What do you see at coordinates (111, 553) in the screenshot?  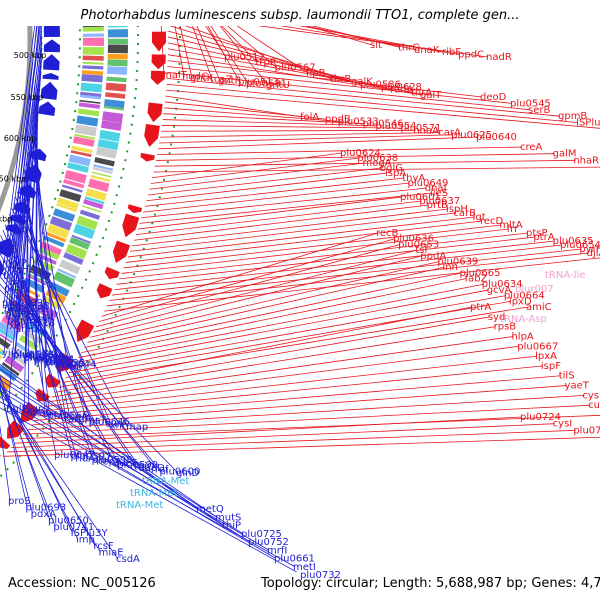 I see `reverse-gene-label: miaE` at bounding box center [111, 553].